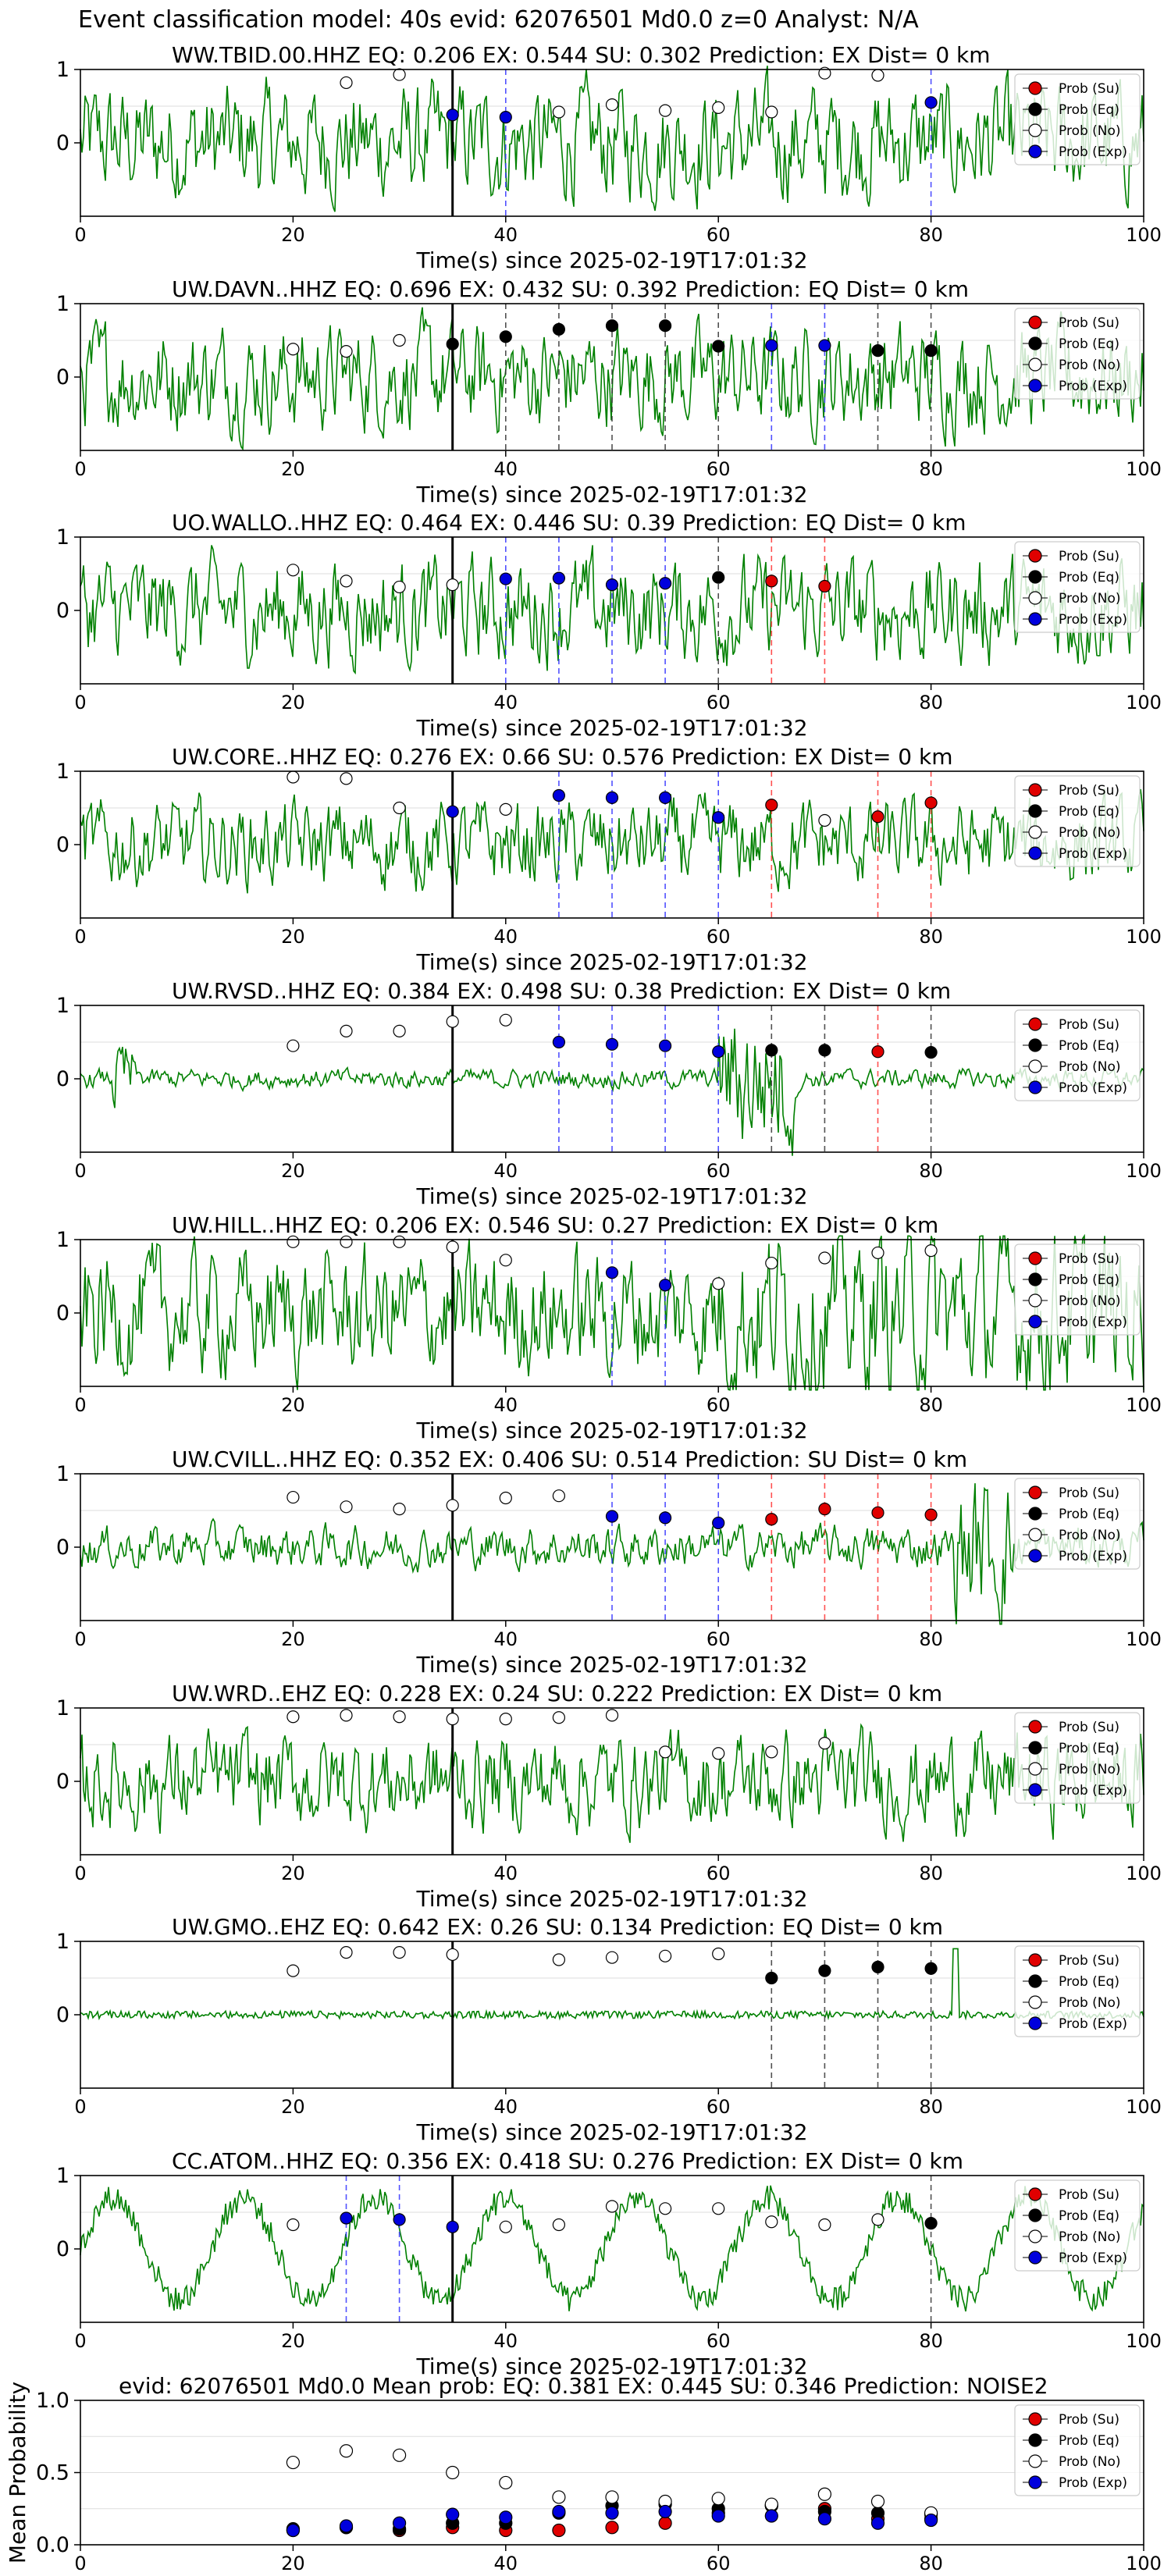 The image size is (1171, 2576). What do you see at coordinates (452, 2226) in the screenshot?
I see `panel-10-prob-point-exp` at bounding box center [452, 2226].